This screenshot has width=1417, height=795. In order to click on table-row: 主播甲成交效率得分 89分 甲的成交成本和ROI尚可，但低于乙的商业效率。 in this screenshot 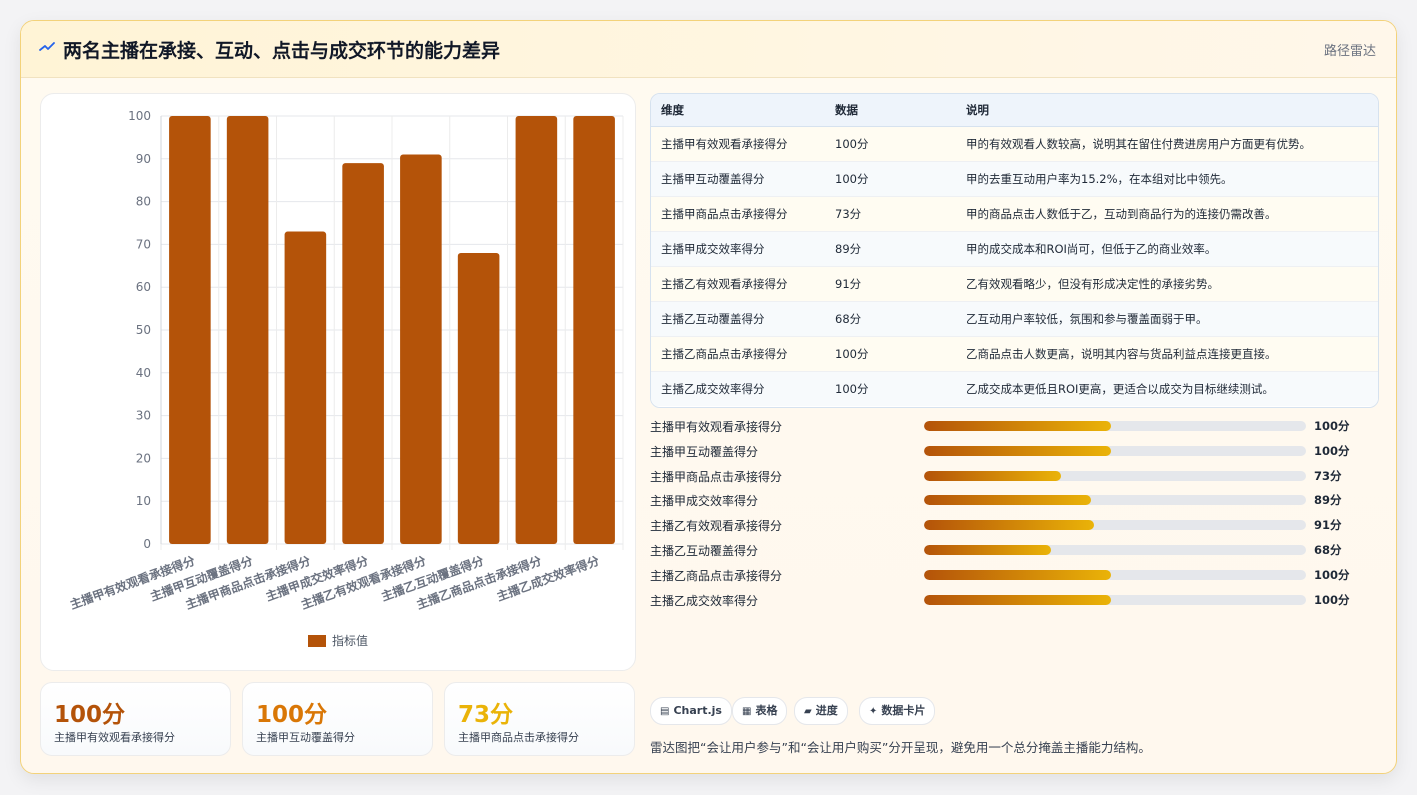, I will do `click(1014, 249)`.